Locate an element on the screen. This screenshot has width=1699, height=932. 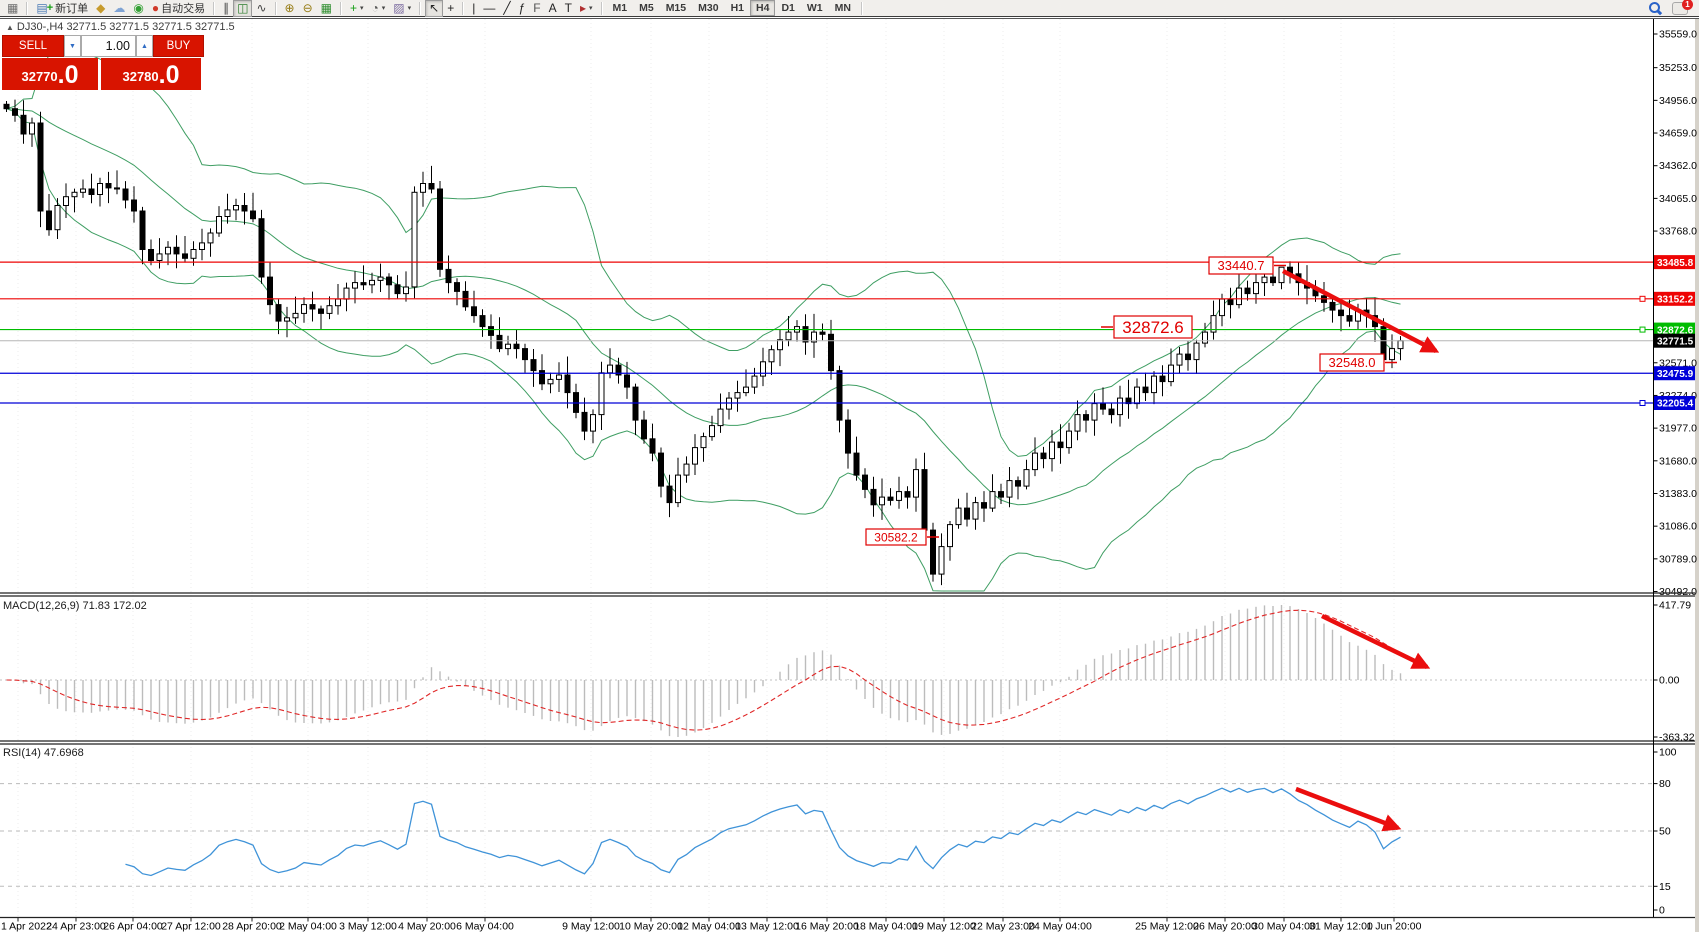
buy-button: BUY is located at coordinates (178, 46).